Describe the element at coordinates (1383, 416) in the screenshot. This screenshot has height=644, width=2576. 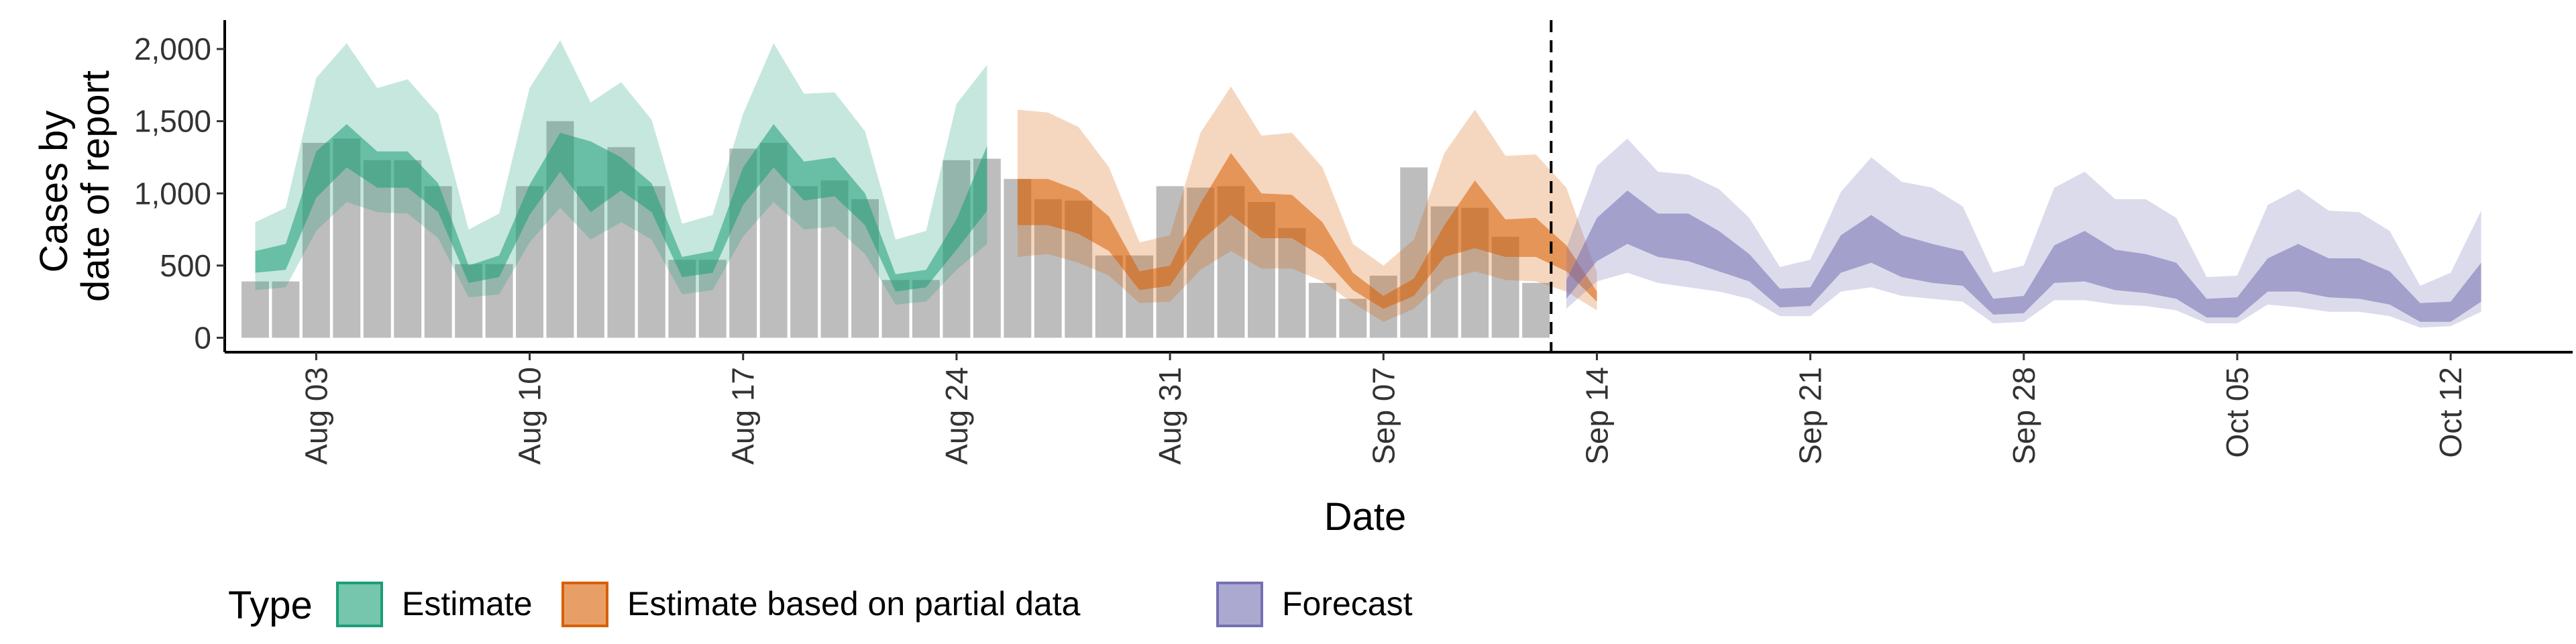
I see `x-tick-label: Sep 07` at that location.